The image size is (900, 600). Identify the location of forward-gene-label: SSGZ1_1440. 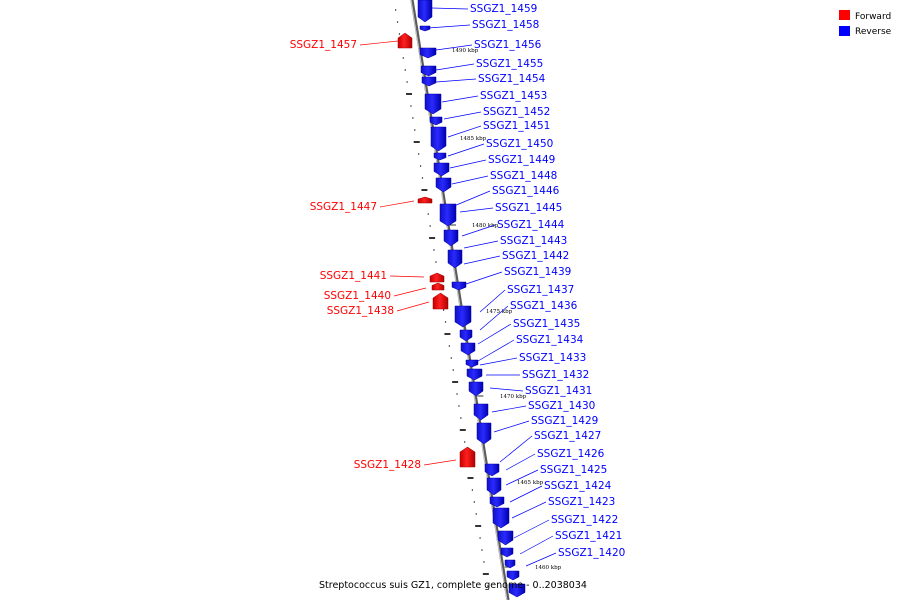
(357, 296).